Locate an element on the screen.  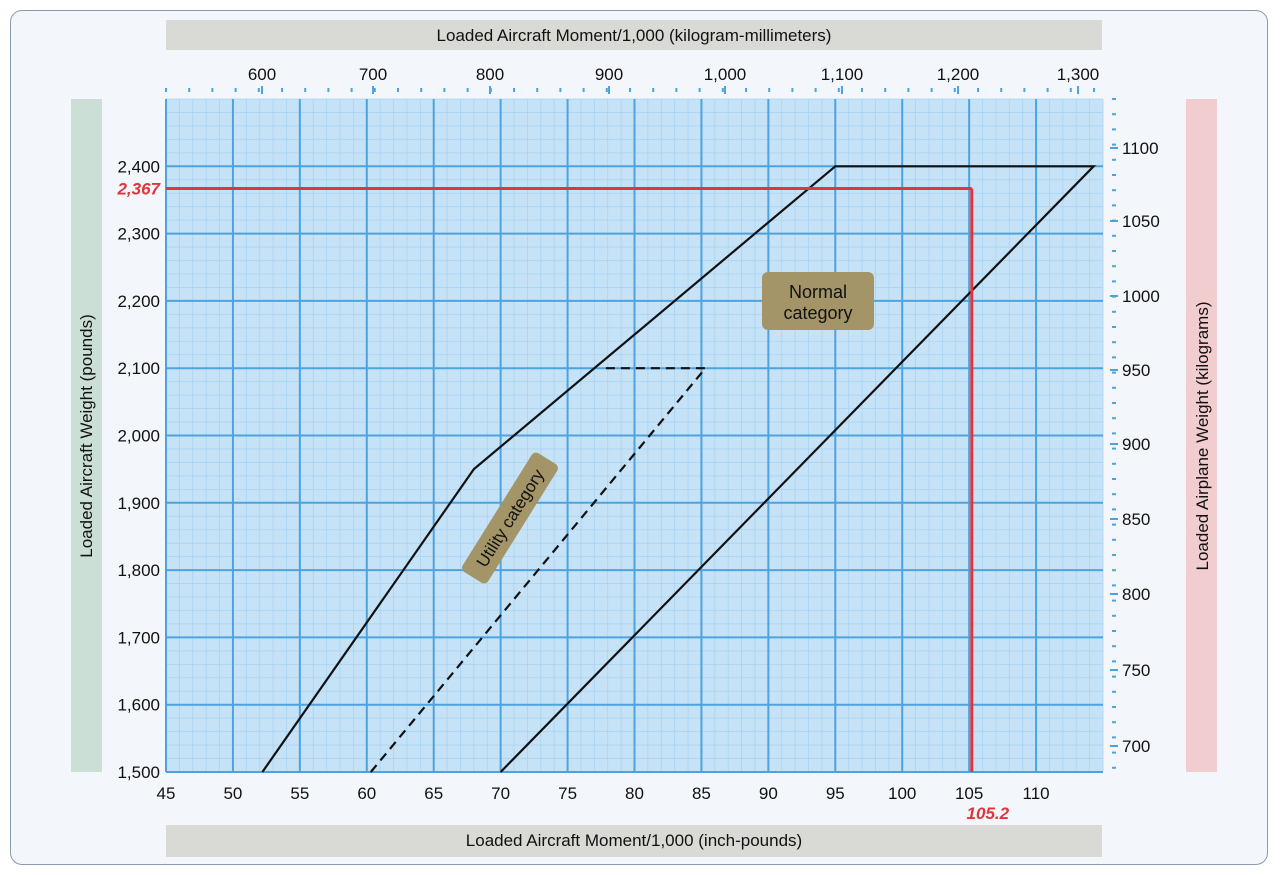
right-tick-label: 1050 is located at coordinates (1141, 221).